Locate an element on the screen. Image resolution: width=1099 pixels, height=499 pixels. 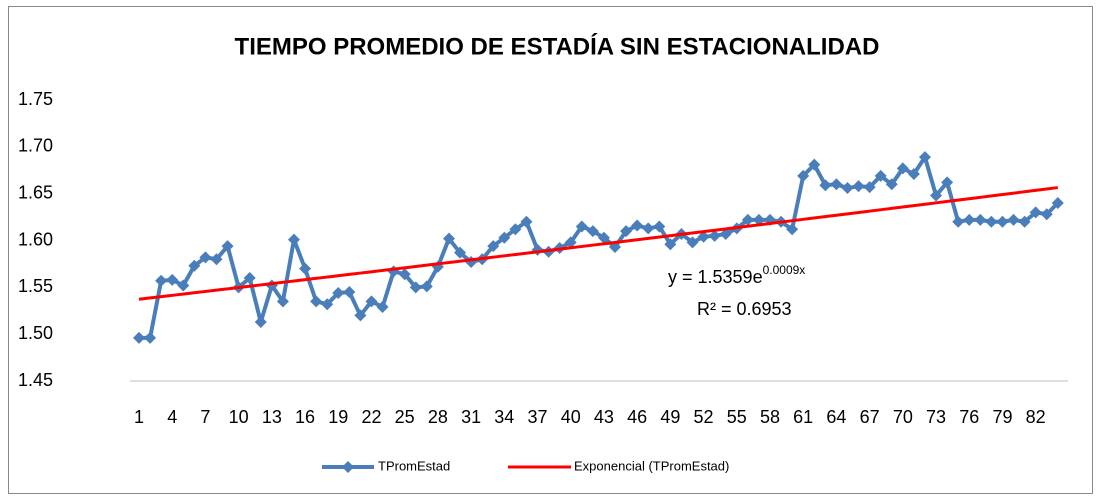
x-tick-label: 43 is located at coordinates (604, 417).